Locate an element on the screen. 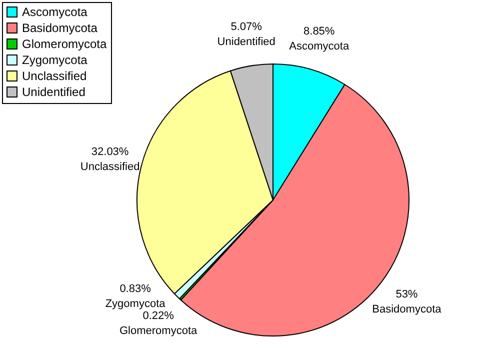 The image size is (500, 350). slice-label: Basidomycota is located at coordinates (407, 310).